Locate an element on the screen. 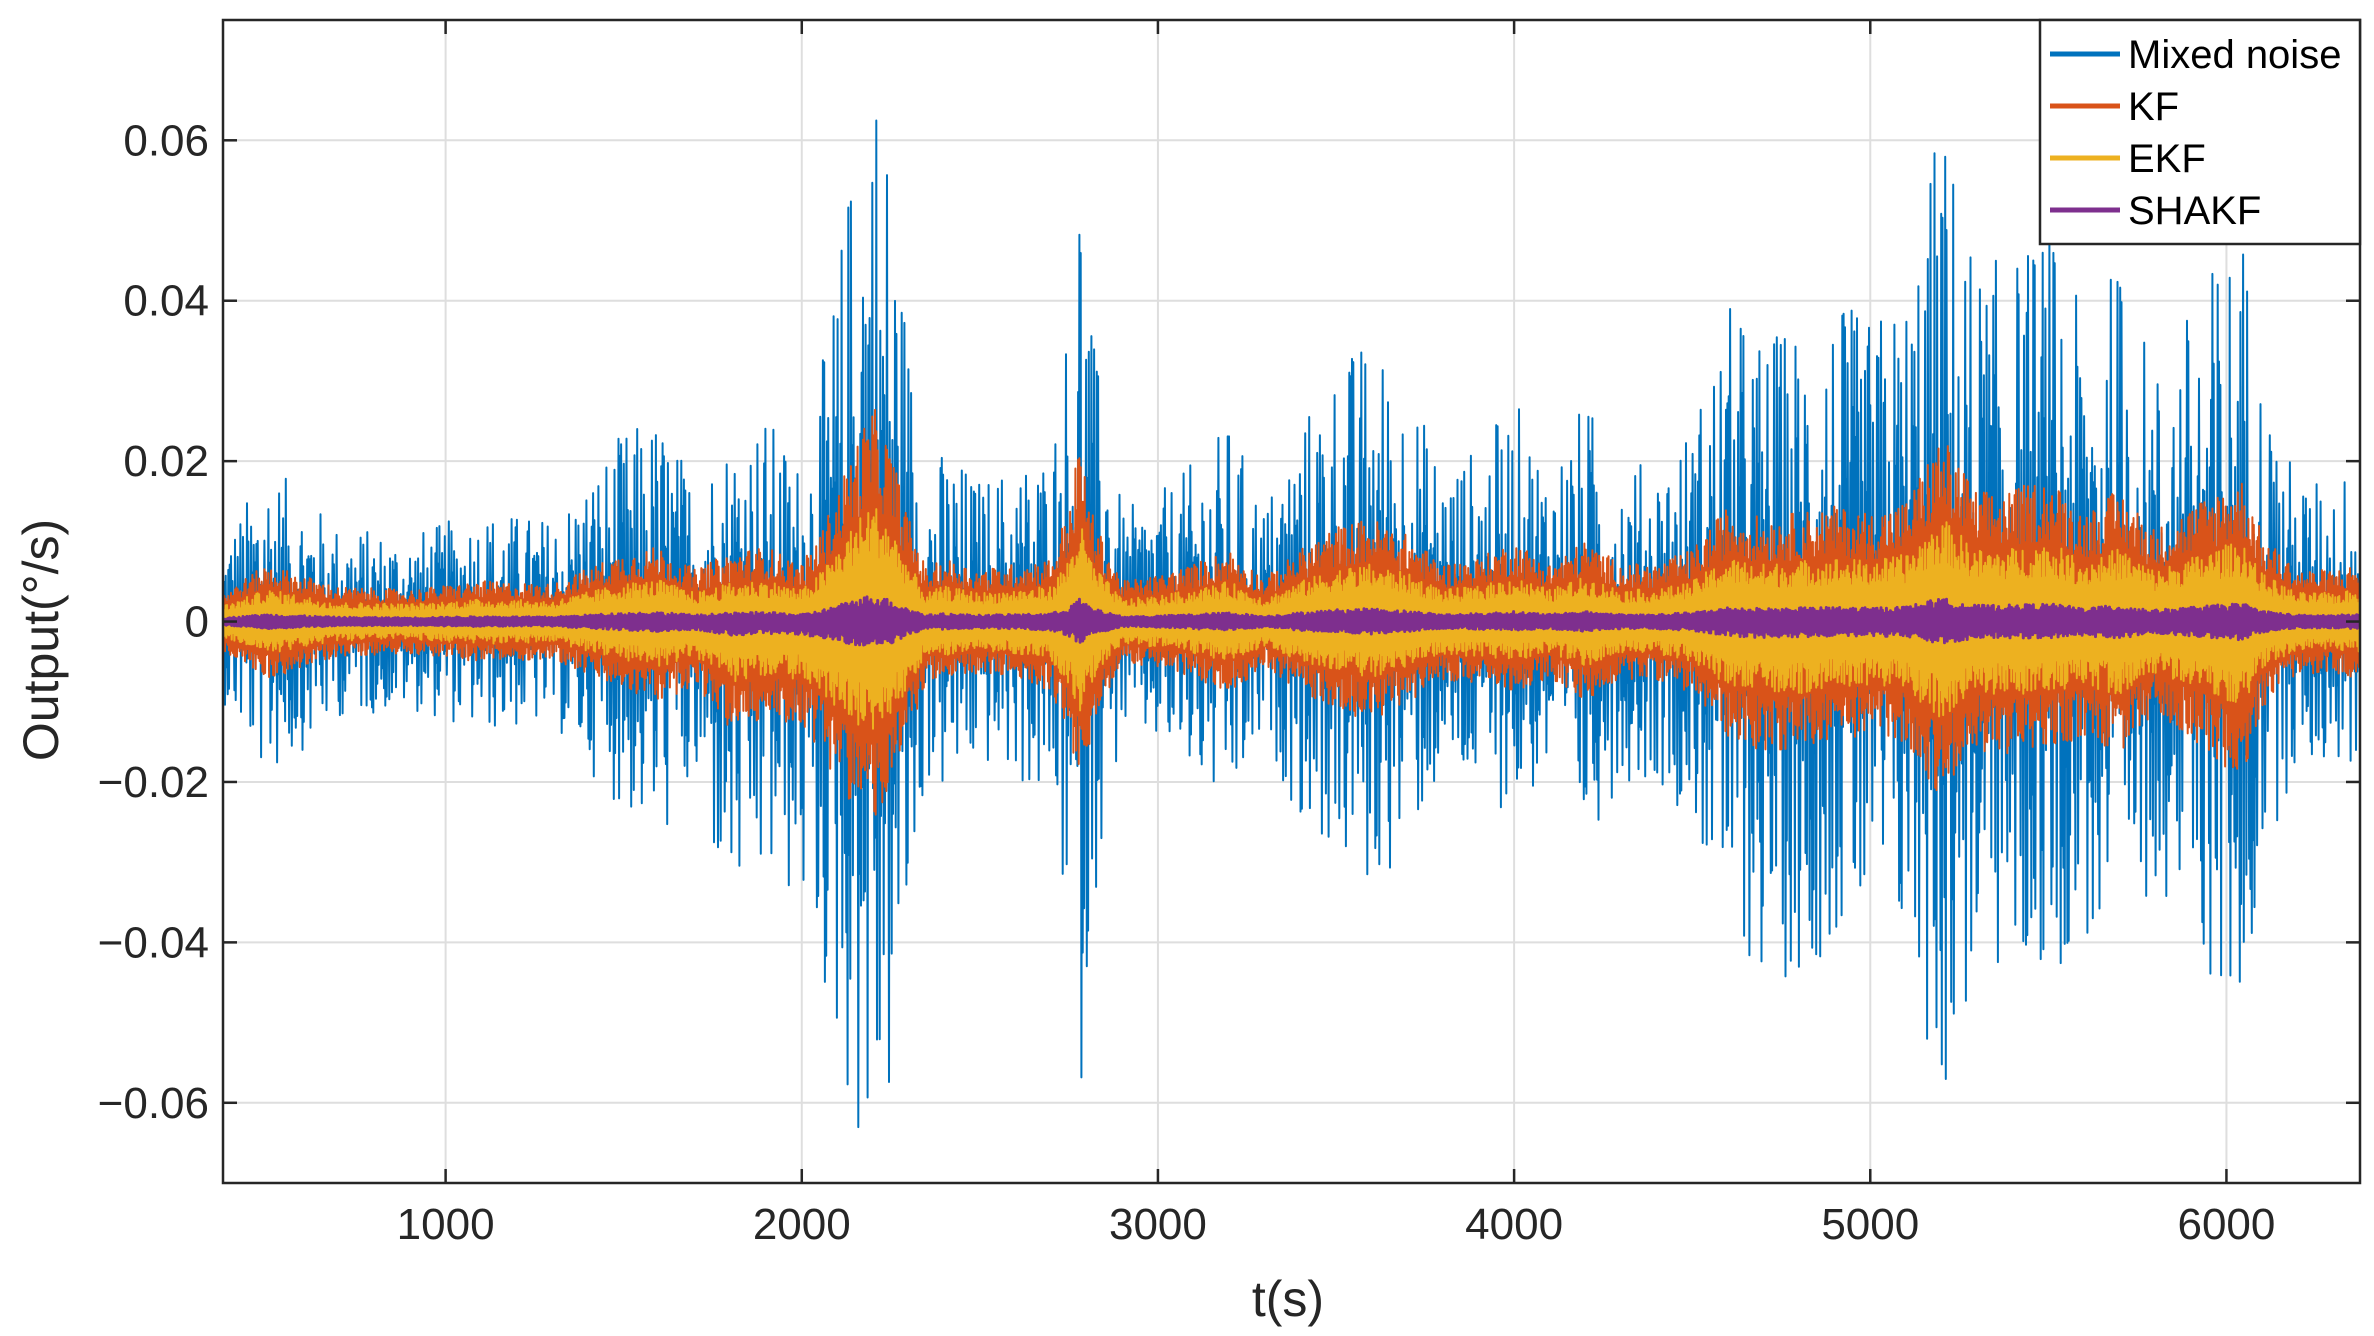  x-tick-label: 2000 is located at coordinates (802, 1224).